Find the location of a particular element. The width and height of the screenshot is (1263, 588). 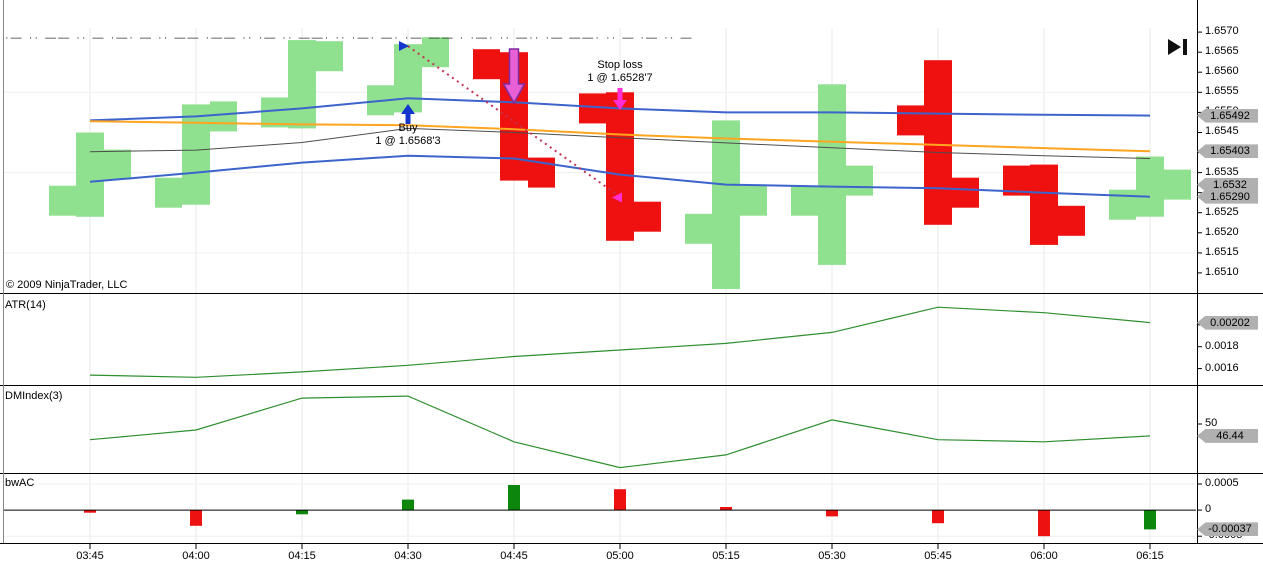

time-axis-label: 06:00 is located at coordinates (1044, 556).